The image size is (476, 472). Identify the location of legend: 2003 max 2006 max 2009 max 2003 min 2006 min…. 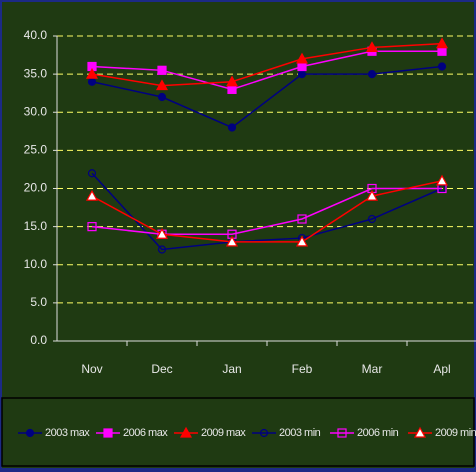
(247, 432).